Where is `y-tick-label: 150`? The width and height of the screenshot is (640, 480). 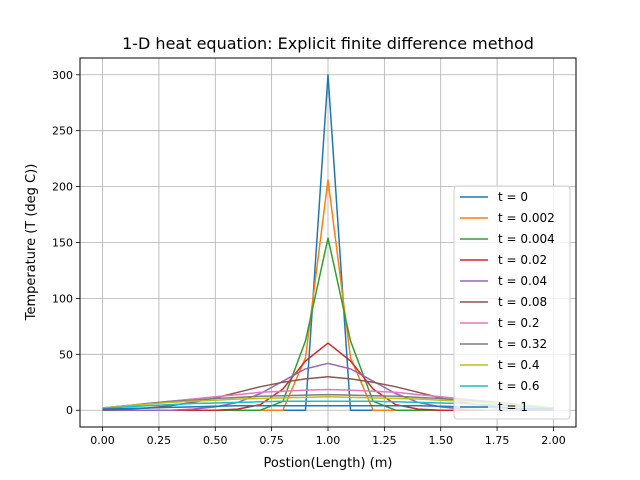 y-tick-label: 150 is located at coordinates (62, 243).